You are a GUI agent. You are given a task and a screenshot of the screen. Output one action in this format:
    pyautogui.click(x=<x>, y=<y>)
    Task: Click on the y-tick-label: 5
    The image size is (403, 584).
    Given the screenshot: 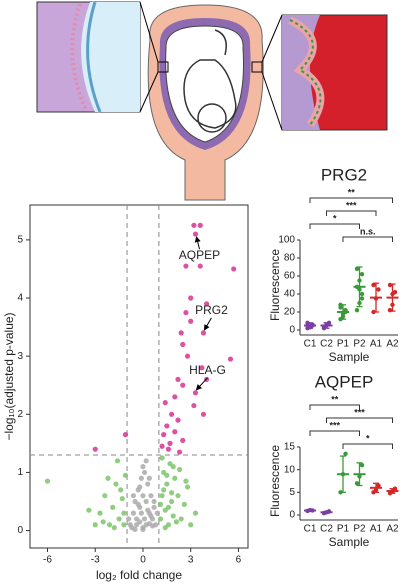 What is the action you would take?
    pyautogui.click(x=292, y=492)
    